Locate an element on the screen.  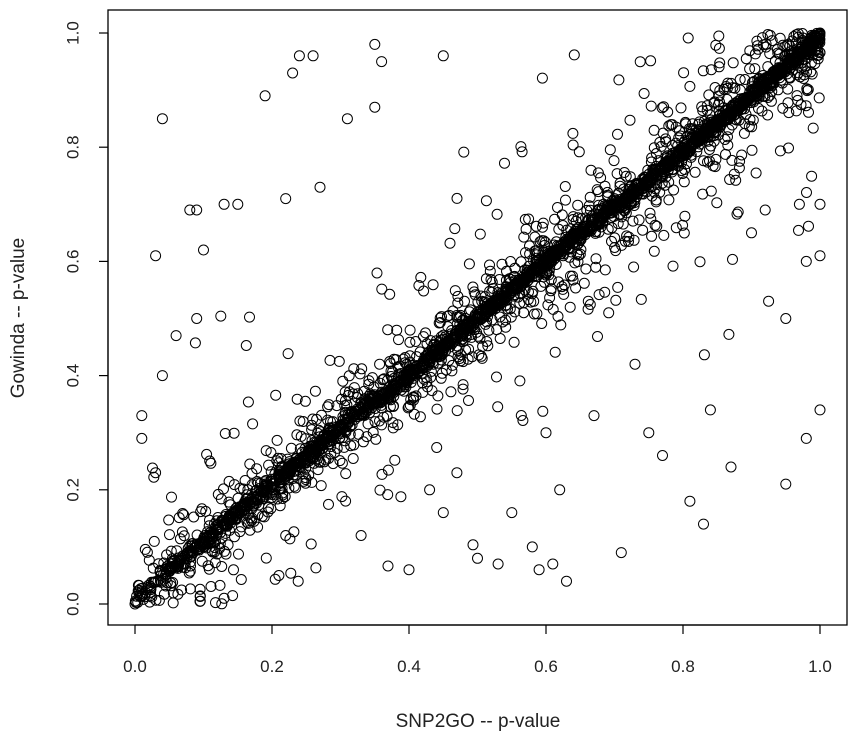
x-tick-label: 0.2 is located at coordinates (272, 666).